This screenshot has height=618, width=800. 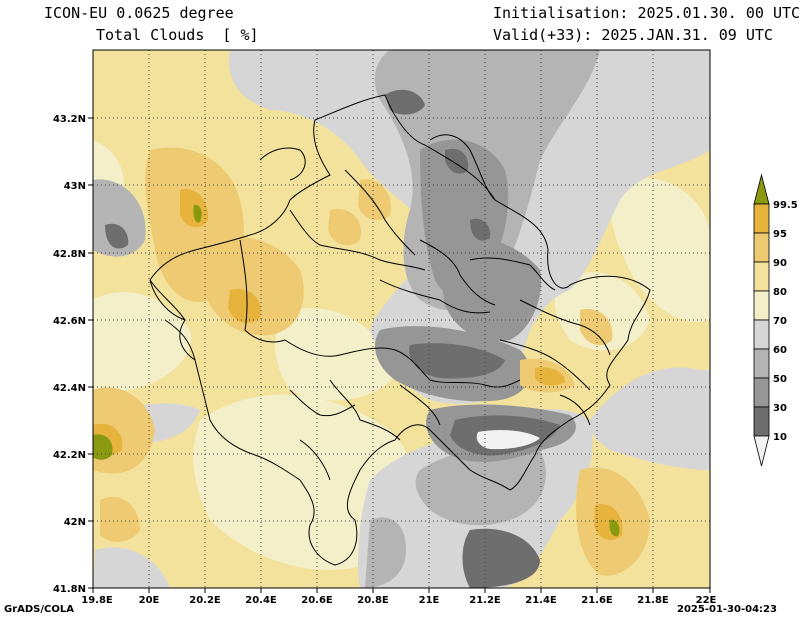 I want to click on colorbar-label: 30, so click(x=780, y=408).